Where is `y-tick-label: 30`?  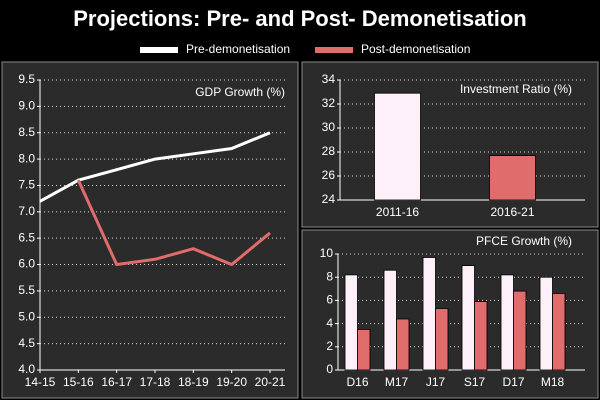 y-tick-label: 30 is located at coordinates (329, 127).